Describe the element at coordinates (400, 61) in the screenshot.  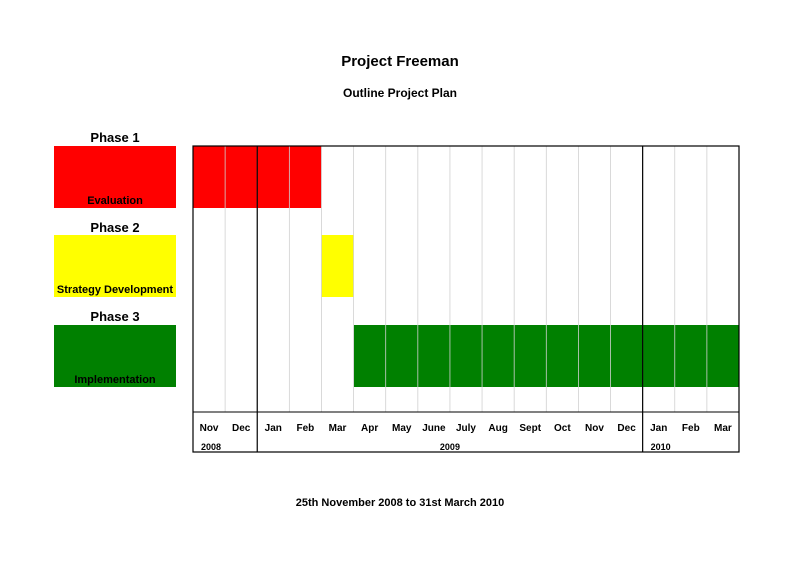
I see `chart-title: Project Freeman` at that location.